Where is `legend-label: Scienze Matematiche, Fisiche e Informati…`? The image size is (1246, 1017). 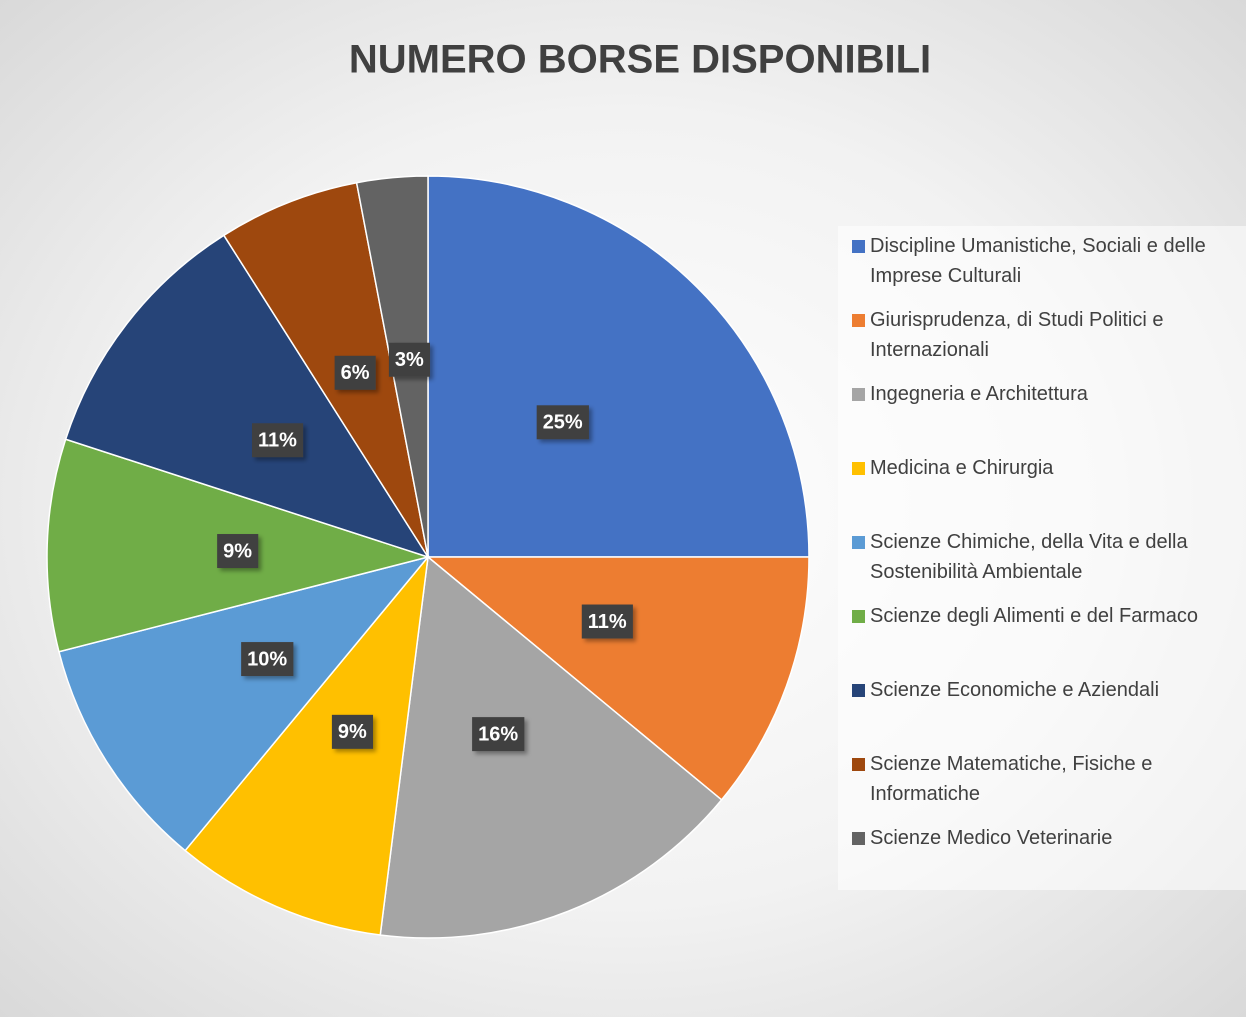
legend-label: Scienze Matematiche, Fisiche e Informati… is located at coordinates (1011, 779).